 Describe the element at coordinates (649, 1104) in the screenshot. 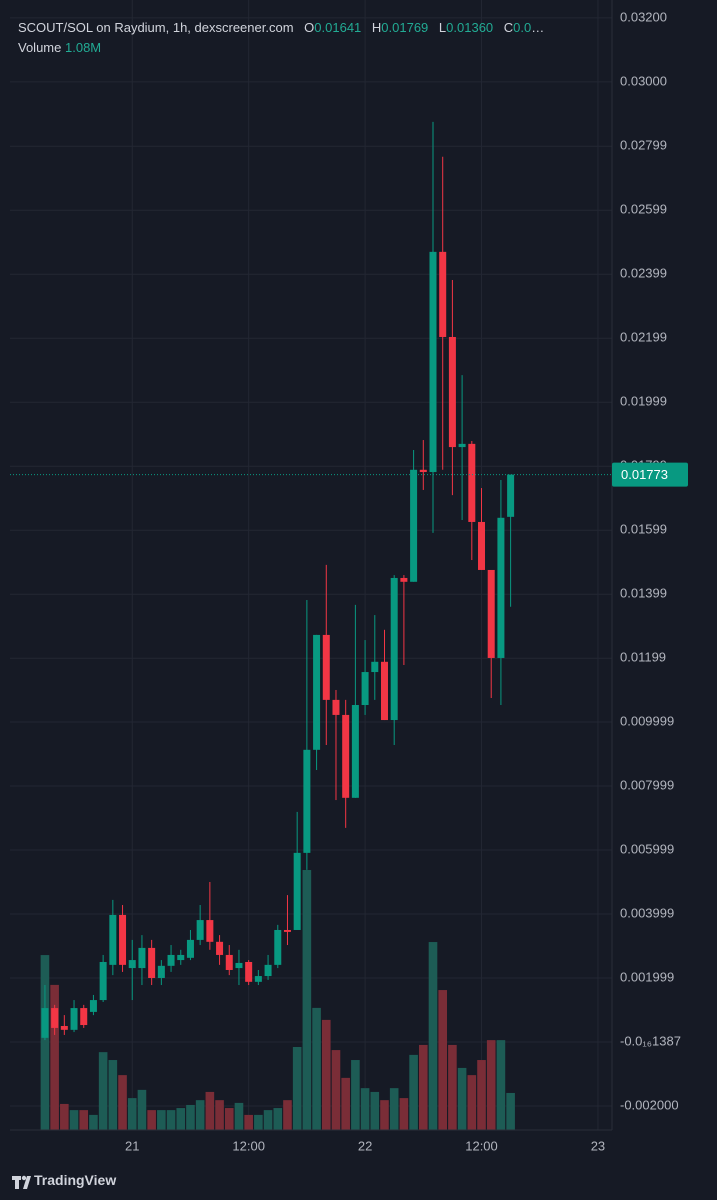

I see `y-tick-label: -0.002000` at that location.